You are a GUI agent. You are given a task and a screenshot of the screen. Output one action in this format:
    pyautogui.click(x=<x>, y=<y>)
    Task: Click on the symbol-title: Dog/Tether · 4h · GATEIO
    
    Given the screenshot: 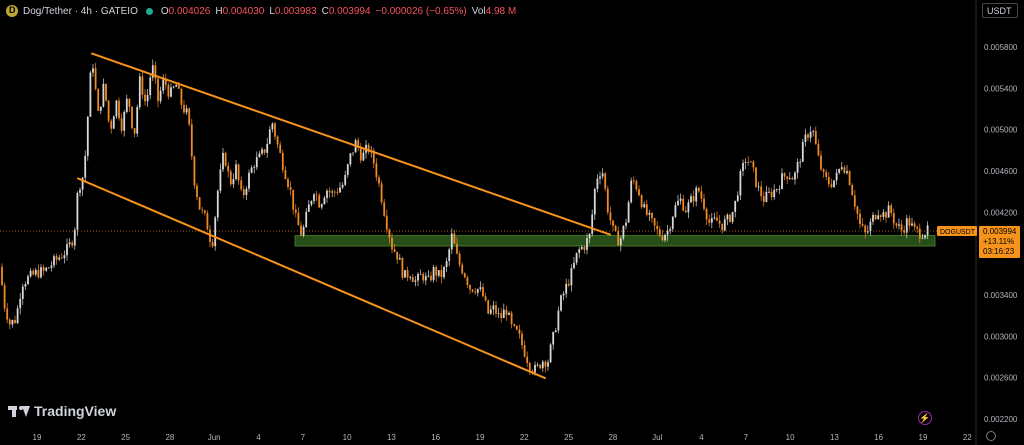 What is the action you would take?
    pyautogui.click(x=80, y=11)
    